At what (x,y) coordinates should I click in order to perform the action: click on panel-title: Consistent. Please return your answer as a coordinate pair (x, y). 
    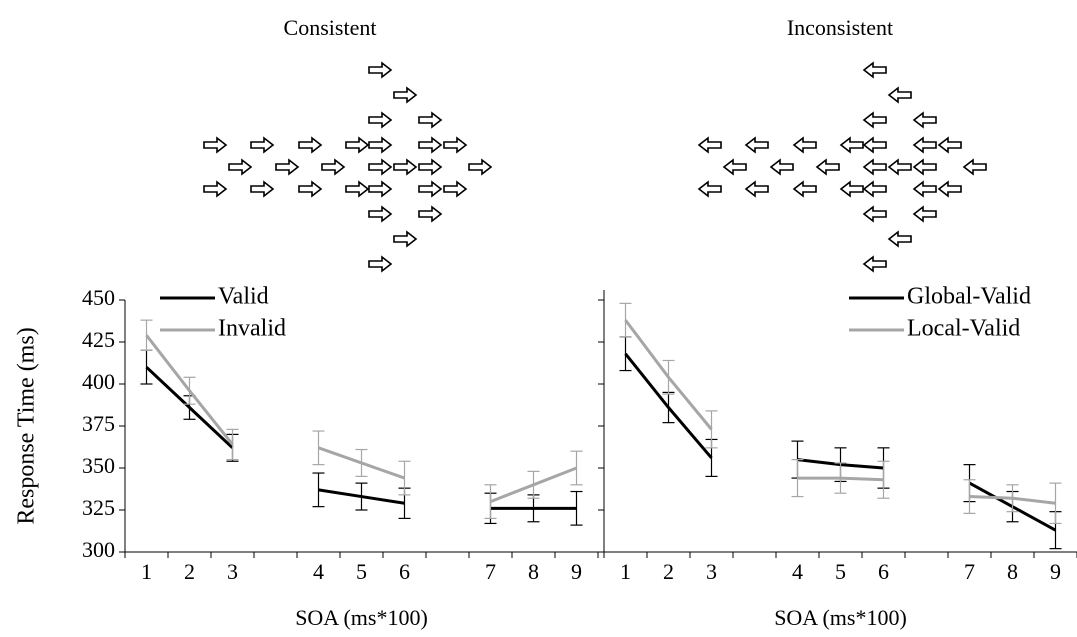
    Looking at the image, I should click on (330, 27).